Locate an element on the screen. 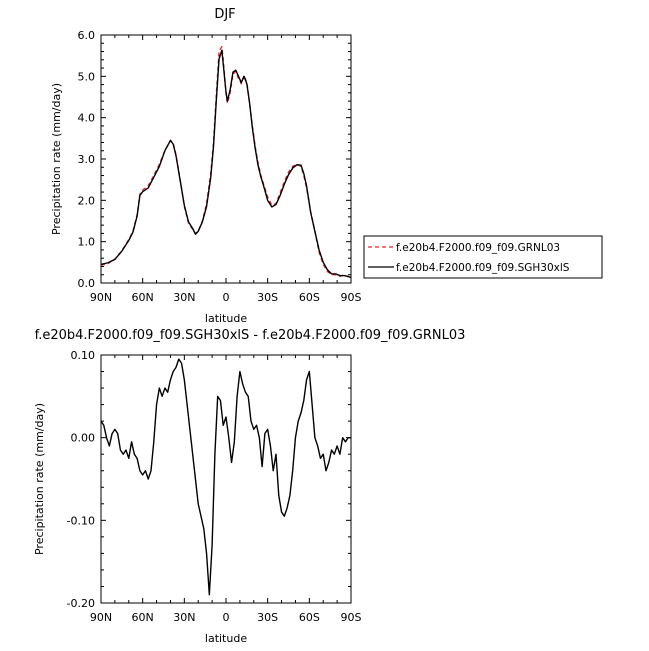 This screenshot has width=649, height=651. top-x-tick-label: 30N is located at coordinates (184, 297).